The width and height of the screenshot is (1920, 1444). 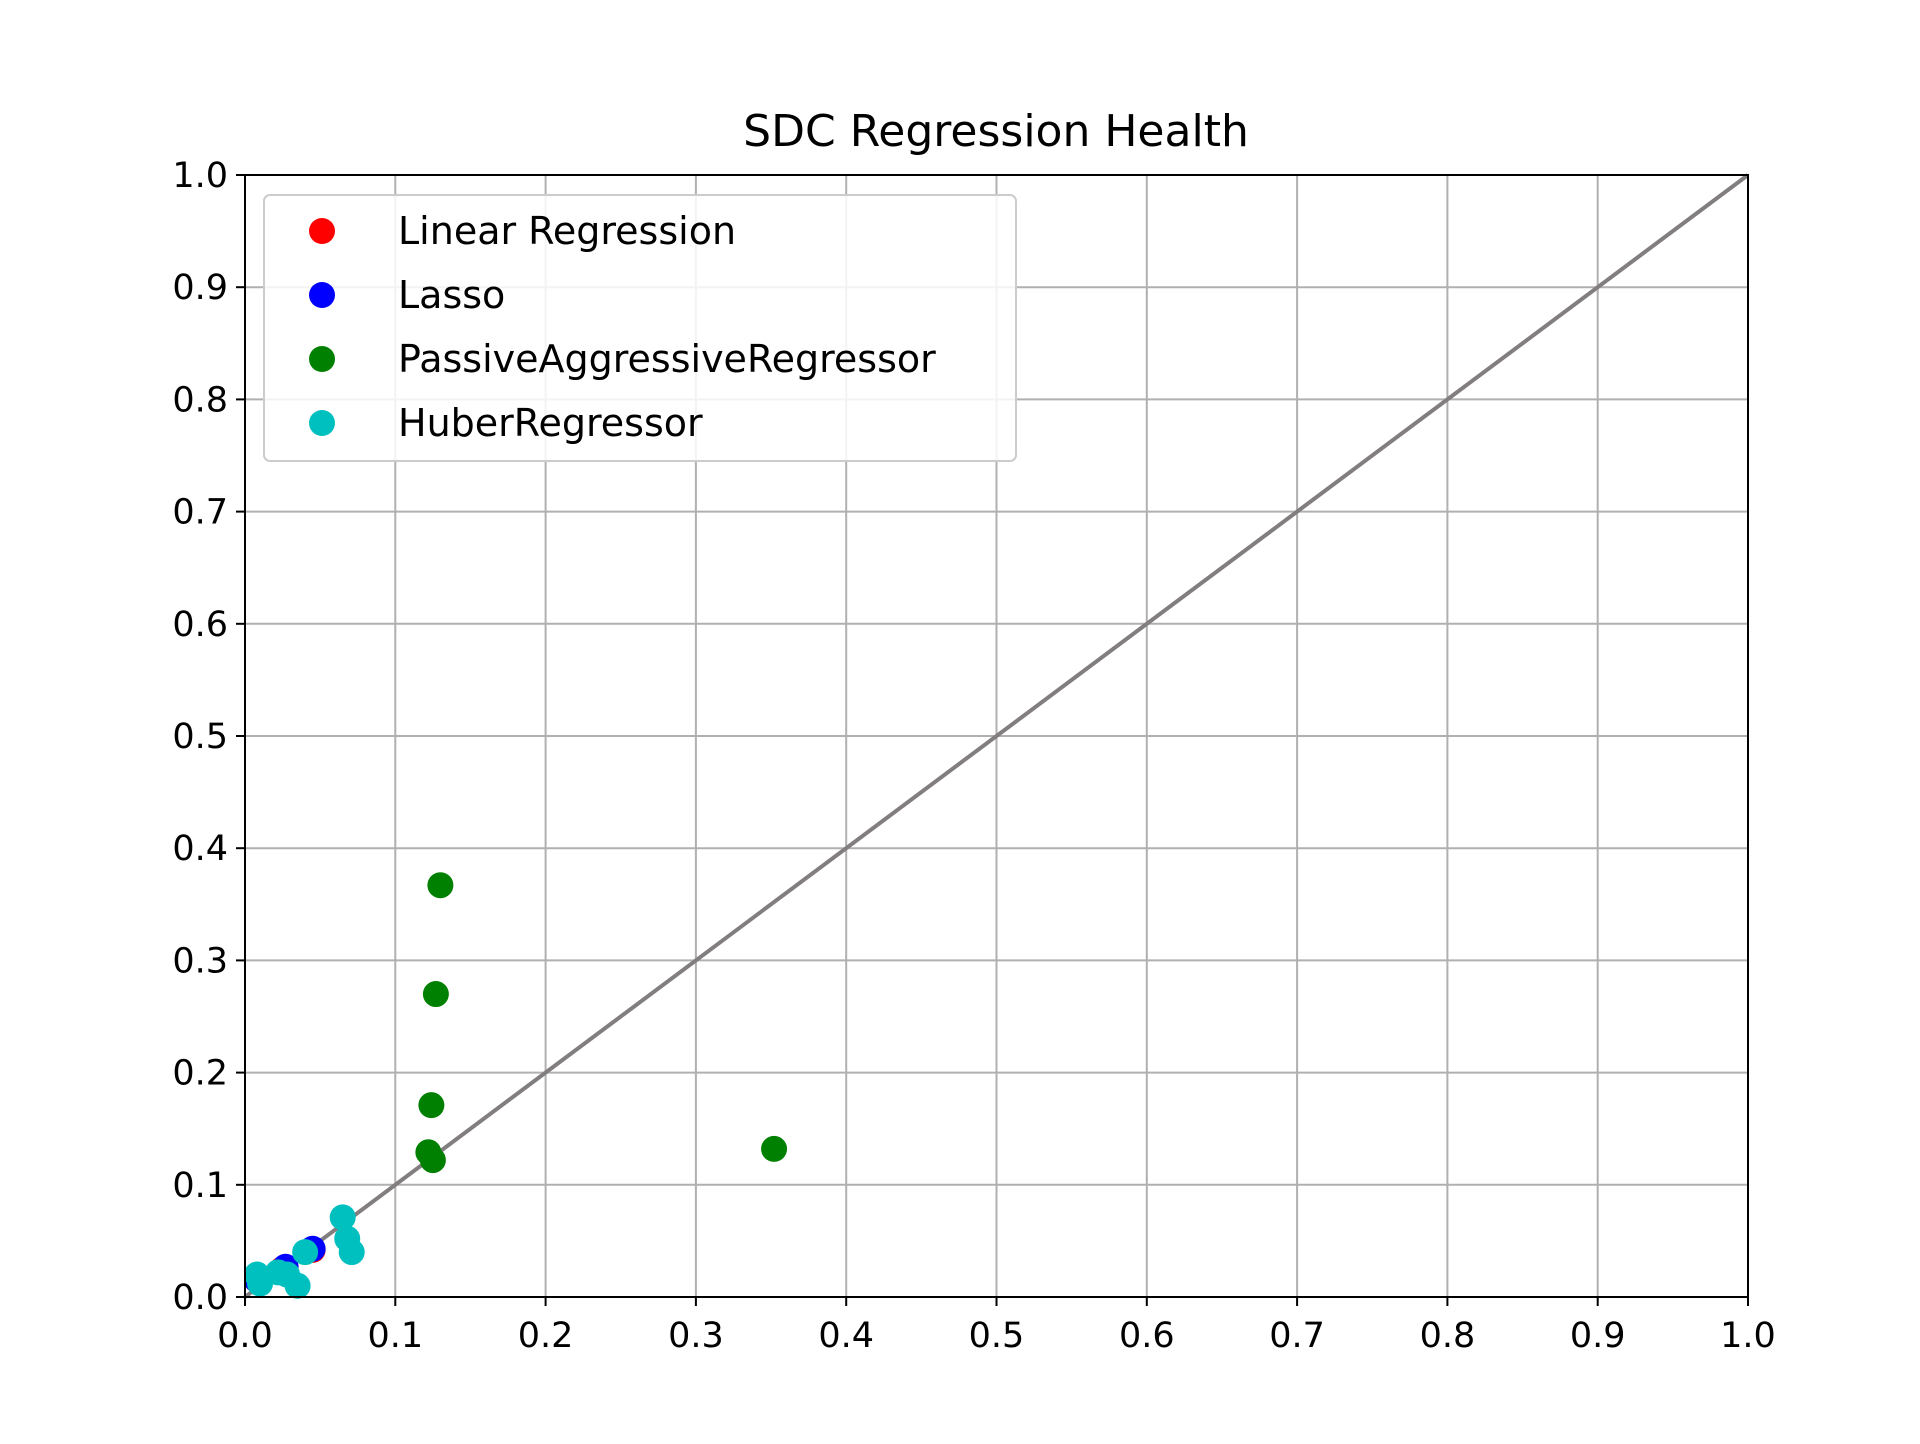 I want to click on legend-label: HuberRegressor, so click(x=550, y=423).